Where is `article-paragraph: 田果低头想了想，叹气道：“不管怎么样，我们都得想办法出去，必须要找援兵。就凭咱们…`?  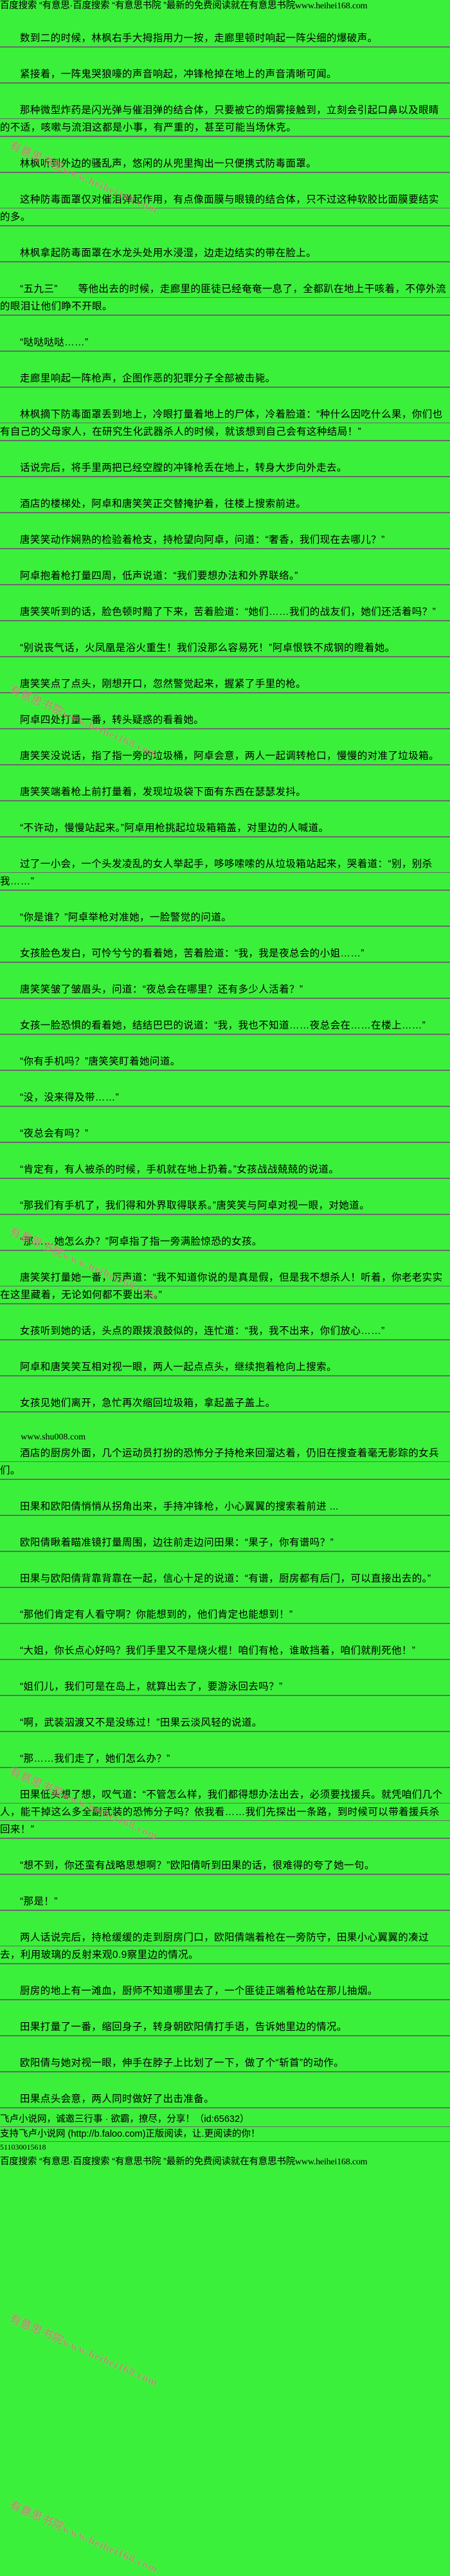
article-paragraph: 田果低头想了想，叹气道：“不管怎么样，我们都得想办法出去，必须要找援兵。就凭咱们… is located at coordinates (225, 1813).